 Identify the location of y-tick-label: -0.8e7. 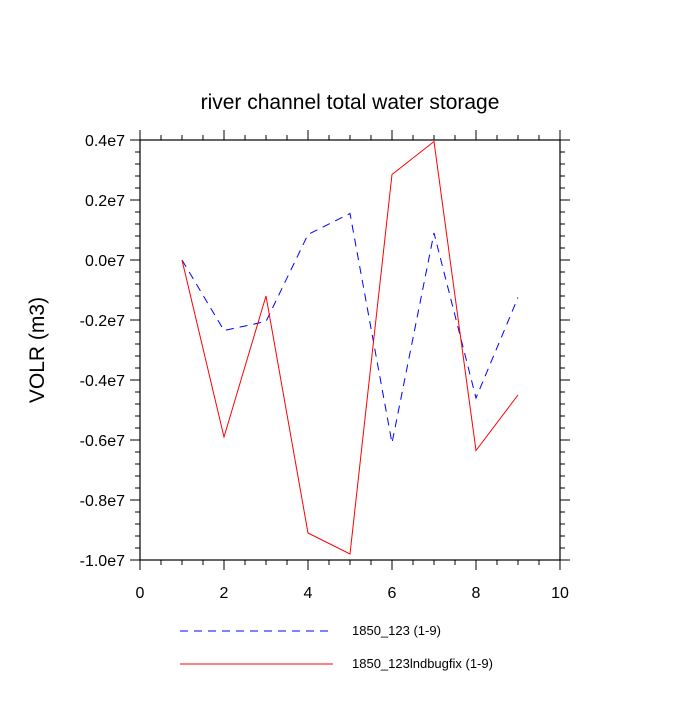
(102, 501).